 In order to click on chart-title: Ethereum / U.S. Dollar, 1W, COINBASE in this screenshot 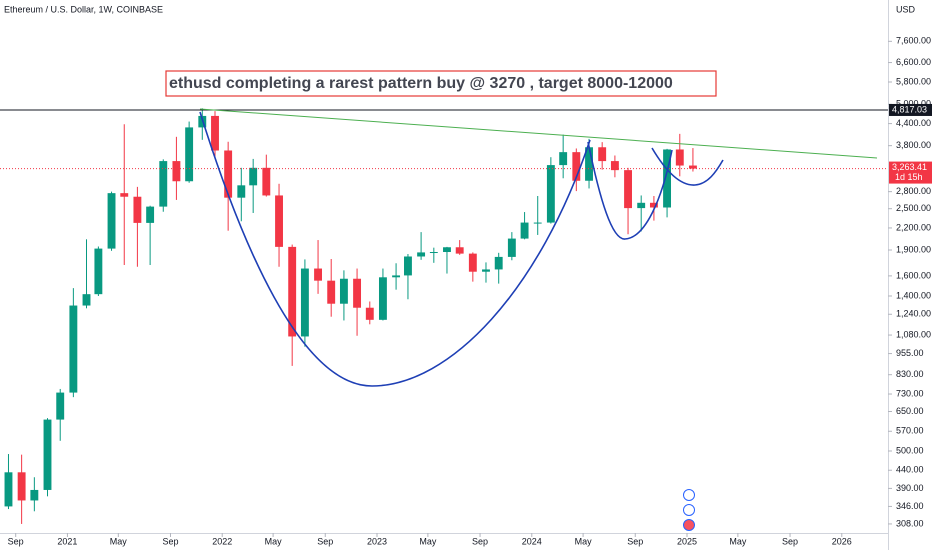, I will do `click(83, 9)`.